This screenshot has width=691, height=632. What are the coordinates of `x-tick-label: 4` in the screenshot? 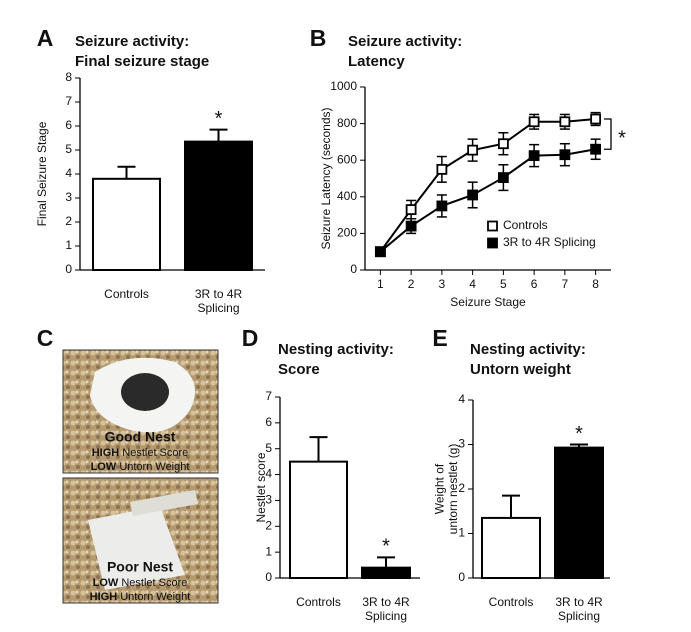 It's located at (472, 284).